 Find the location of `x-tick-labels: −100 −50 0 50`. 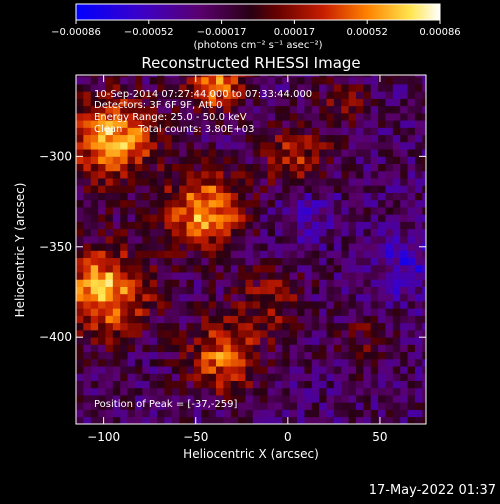

x-tick-labels: −100 −50 0 50 is located at coordinates (237, 437).